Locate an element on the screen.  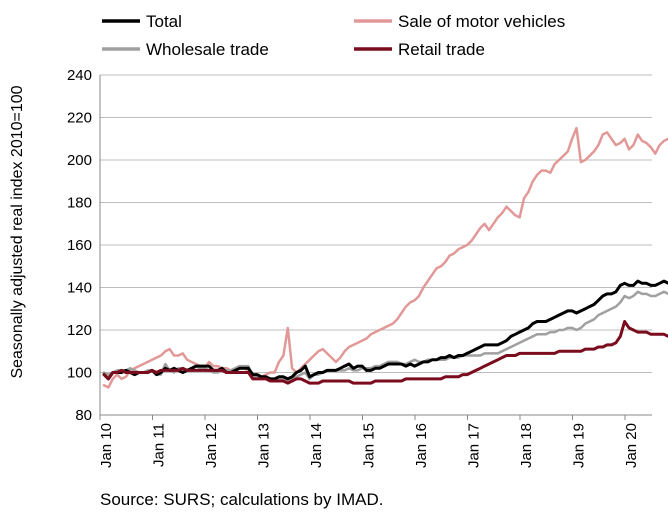
y-axis: 80 100 120 140 160 180 200 220 240 is located at coordinates (84, 245).